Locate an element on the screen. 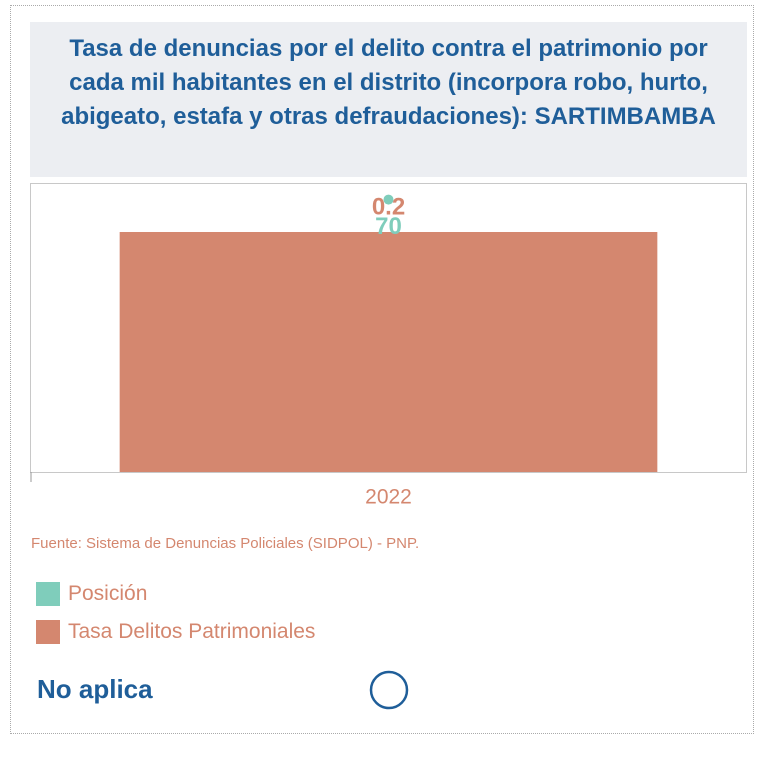 The height and width of the screenshot is (760, 759). legend-item: Posición is located at coordinates (91, 594).